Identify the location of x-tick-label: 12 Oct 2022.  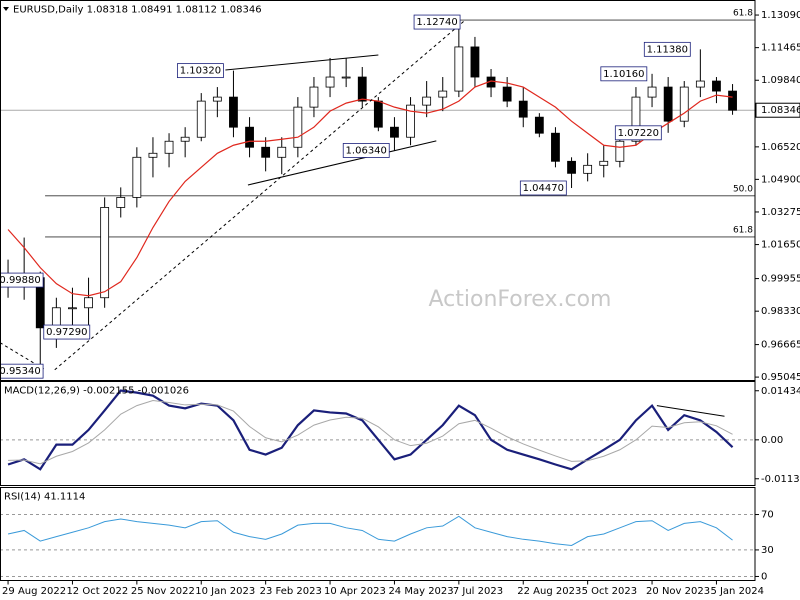
(97, 591).